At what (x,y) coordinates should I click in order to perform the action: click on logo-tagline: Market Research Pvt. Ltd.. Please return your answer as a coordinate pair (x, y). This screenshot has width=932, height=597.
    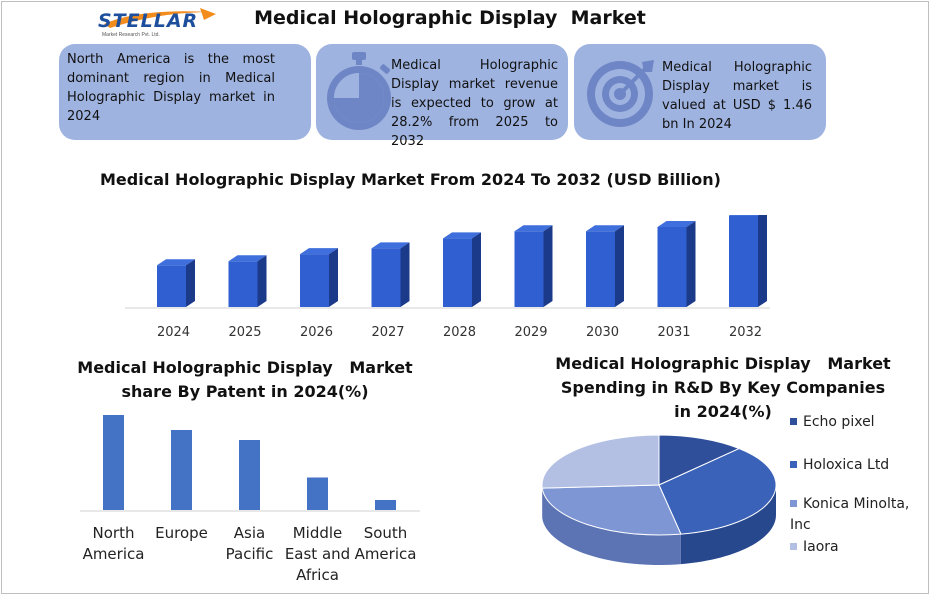
    Looking at the image, I should click on (131, 35).